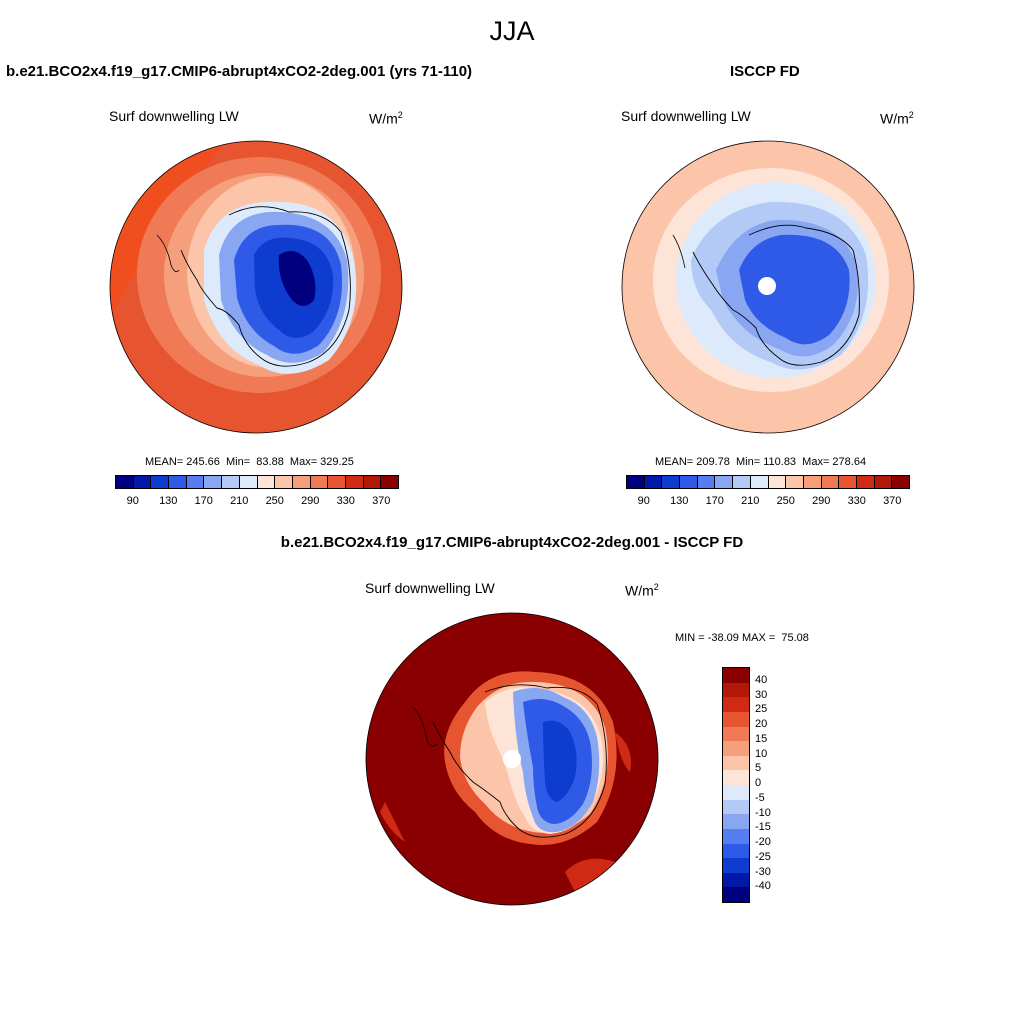  What do you see at coordinates (761, 462) in the screenshot?
I see `panel2-stats: MEAN= 209.78 Min= 110.83 Max= 278.64` at bounding box center [761, 462].